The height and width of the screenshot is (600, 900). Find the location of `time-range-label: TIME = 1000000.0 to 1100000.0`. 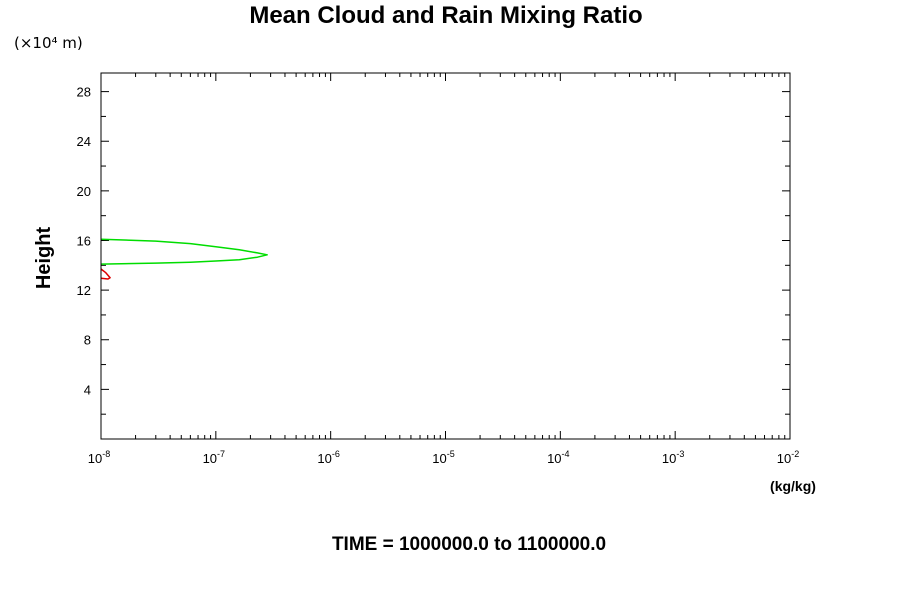

time-range-label: TIME = 1000000.0 to 1100000.0 is located at coordinates (469, 544).